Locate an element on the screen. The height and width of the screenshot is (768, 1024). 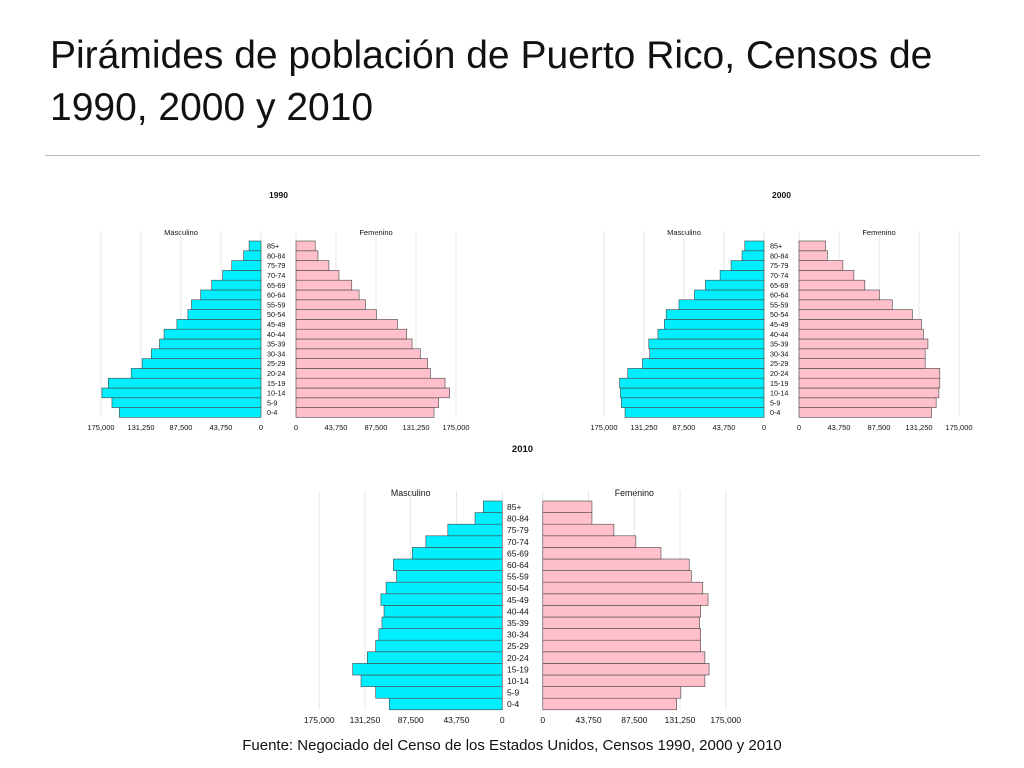
age-group-label: 55-59 is located at coordinates (518, 577).